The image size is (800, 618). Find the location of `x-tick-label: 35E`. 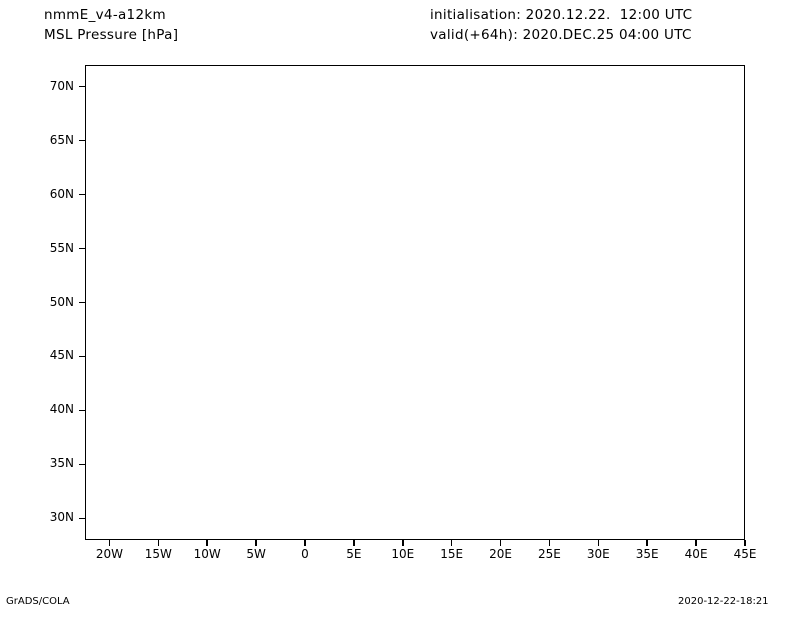

x-tick-label: 35E is located at coordinates (647, 554).